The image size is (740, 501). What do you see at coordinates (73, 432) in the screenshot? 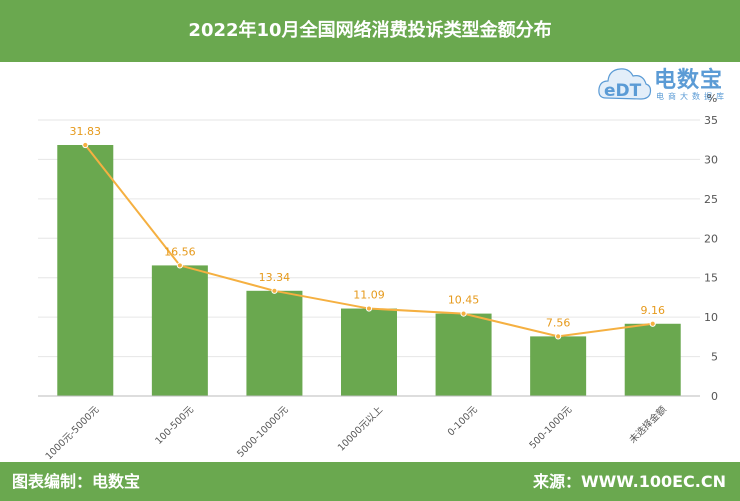
I see `x-tick-label: 1000元-5000元` at bounding box center [73, 432].